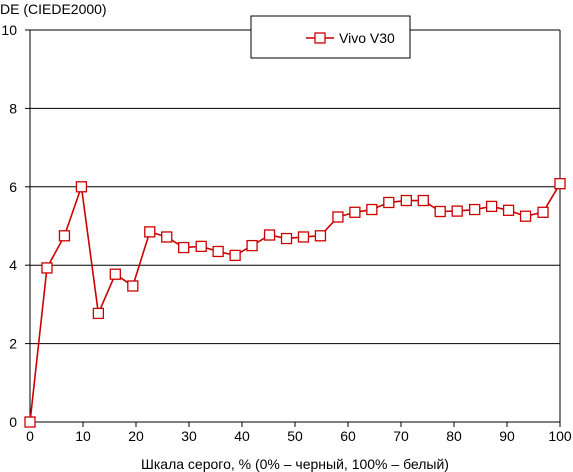 Image resolution: width=573 pixels, height=472 pixels. What do you see at coordinates (53, 9) in the screenshot?
I see `y-axis-title: DE (CIEDE2000)` at bounding box center [53, 9].